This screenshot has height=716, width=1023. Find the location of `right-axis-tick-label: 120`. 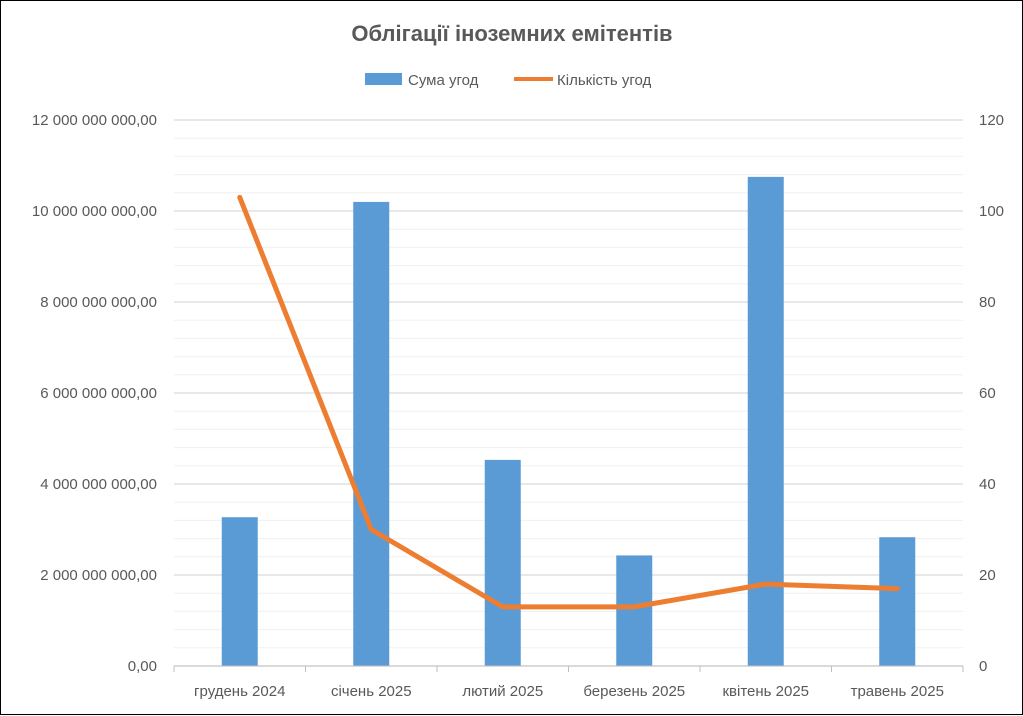

right-axis-tick-label: 120 is located at coordinates (991, 120).